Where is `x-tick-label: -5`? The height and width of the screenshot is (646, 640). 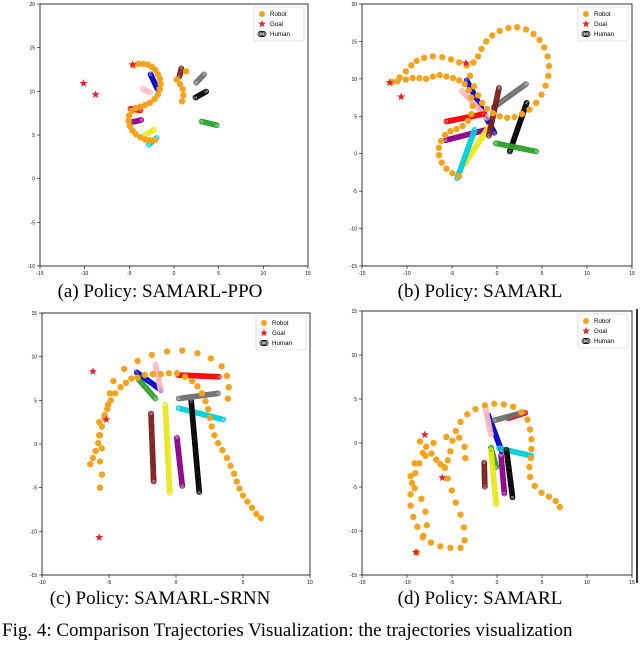
x-tick-label: -5 is located at coordinates (109, 583).